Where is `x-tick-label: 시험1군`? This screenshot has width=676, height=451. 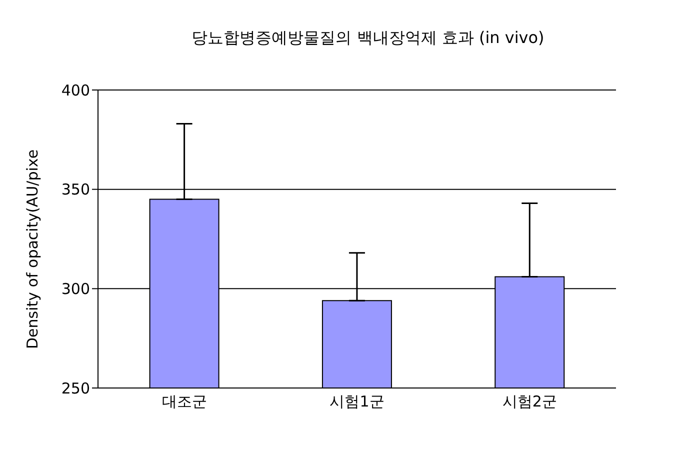
x-tick-label: 시험1군 is located at coordinates (357, 401).